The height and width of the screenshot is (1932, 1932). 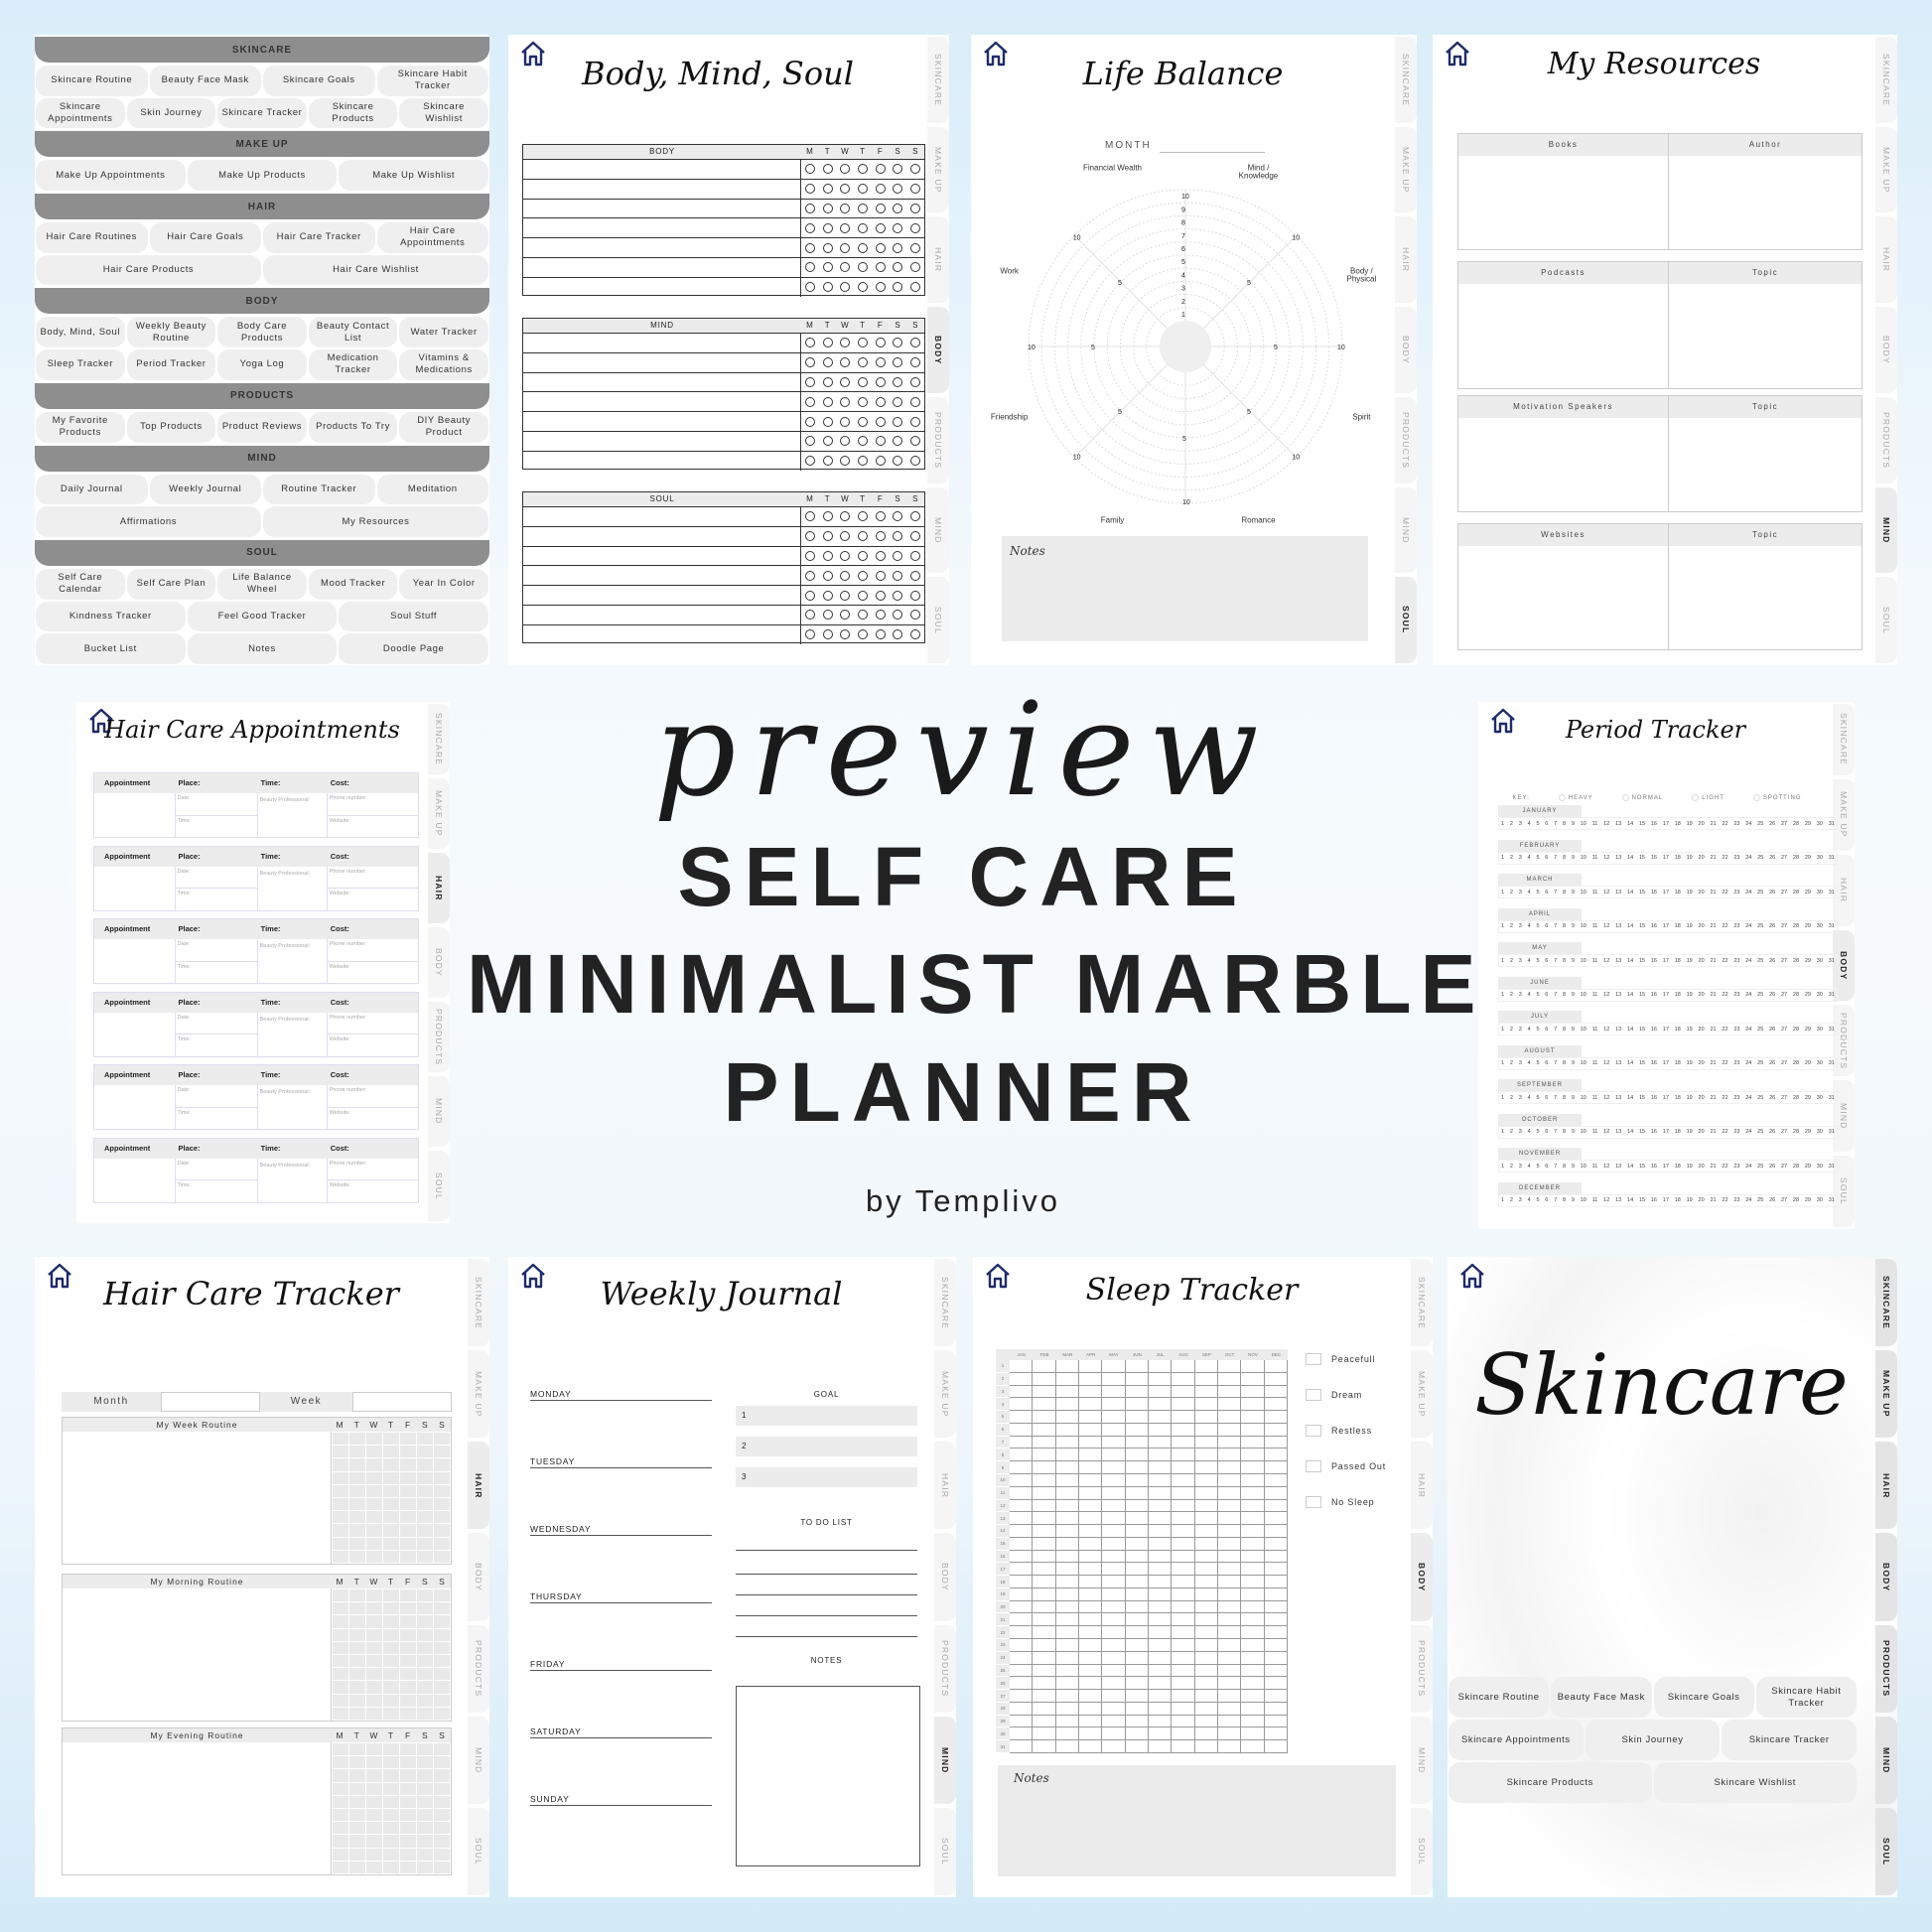 What do you see at coordinates (1831, 926) in the screenshot?
I see `day-number: 31` at bounding box center [1831, 926].